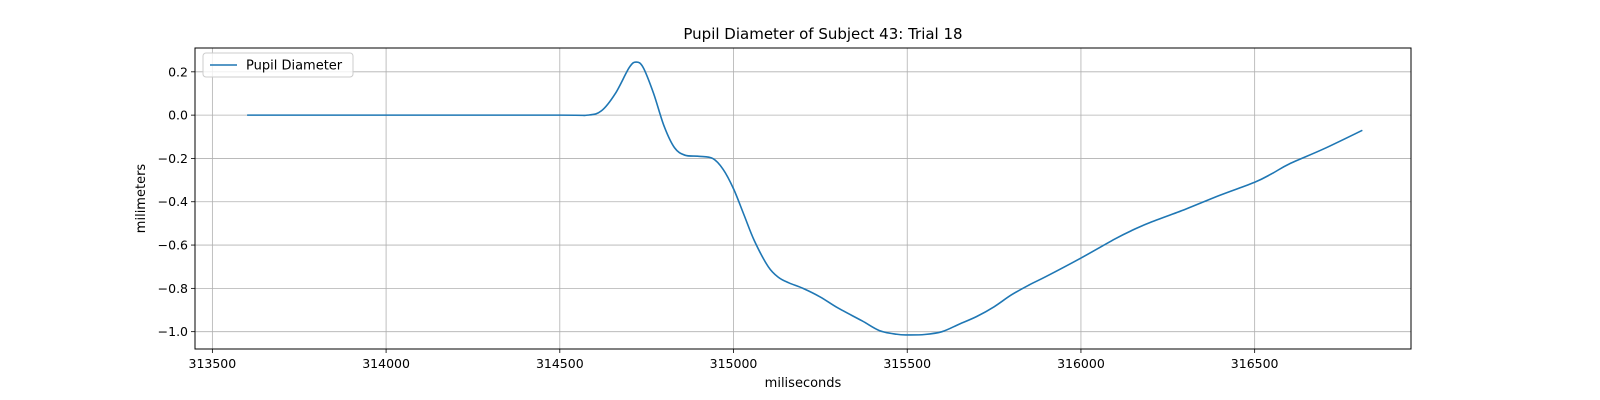  Describe the element at coordinates (1081, 363) in the screenshot. I see `x-tick-label: 316000` at that location.